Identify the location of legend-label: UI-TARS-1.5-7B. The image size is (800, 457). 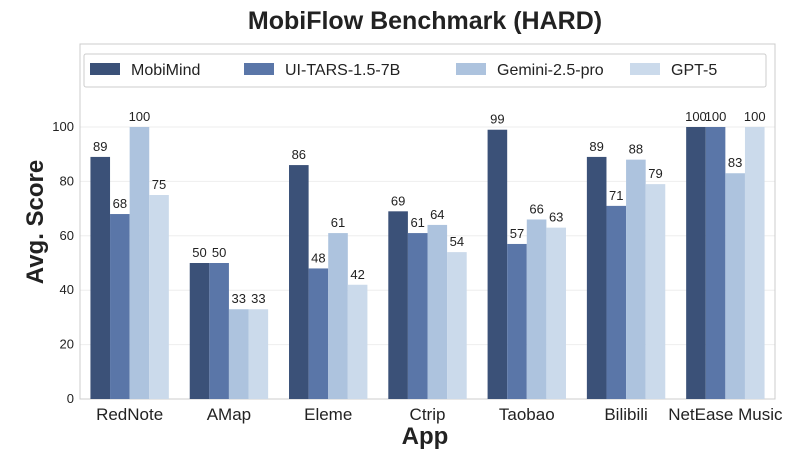
(342, 70).